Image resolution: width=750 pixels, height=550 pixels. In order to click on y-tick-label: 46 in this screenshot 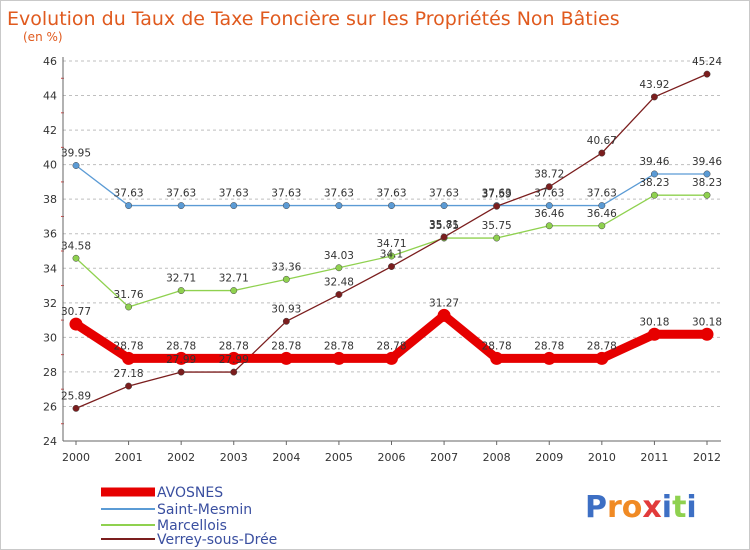, I will do `click(50, 61)`.